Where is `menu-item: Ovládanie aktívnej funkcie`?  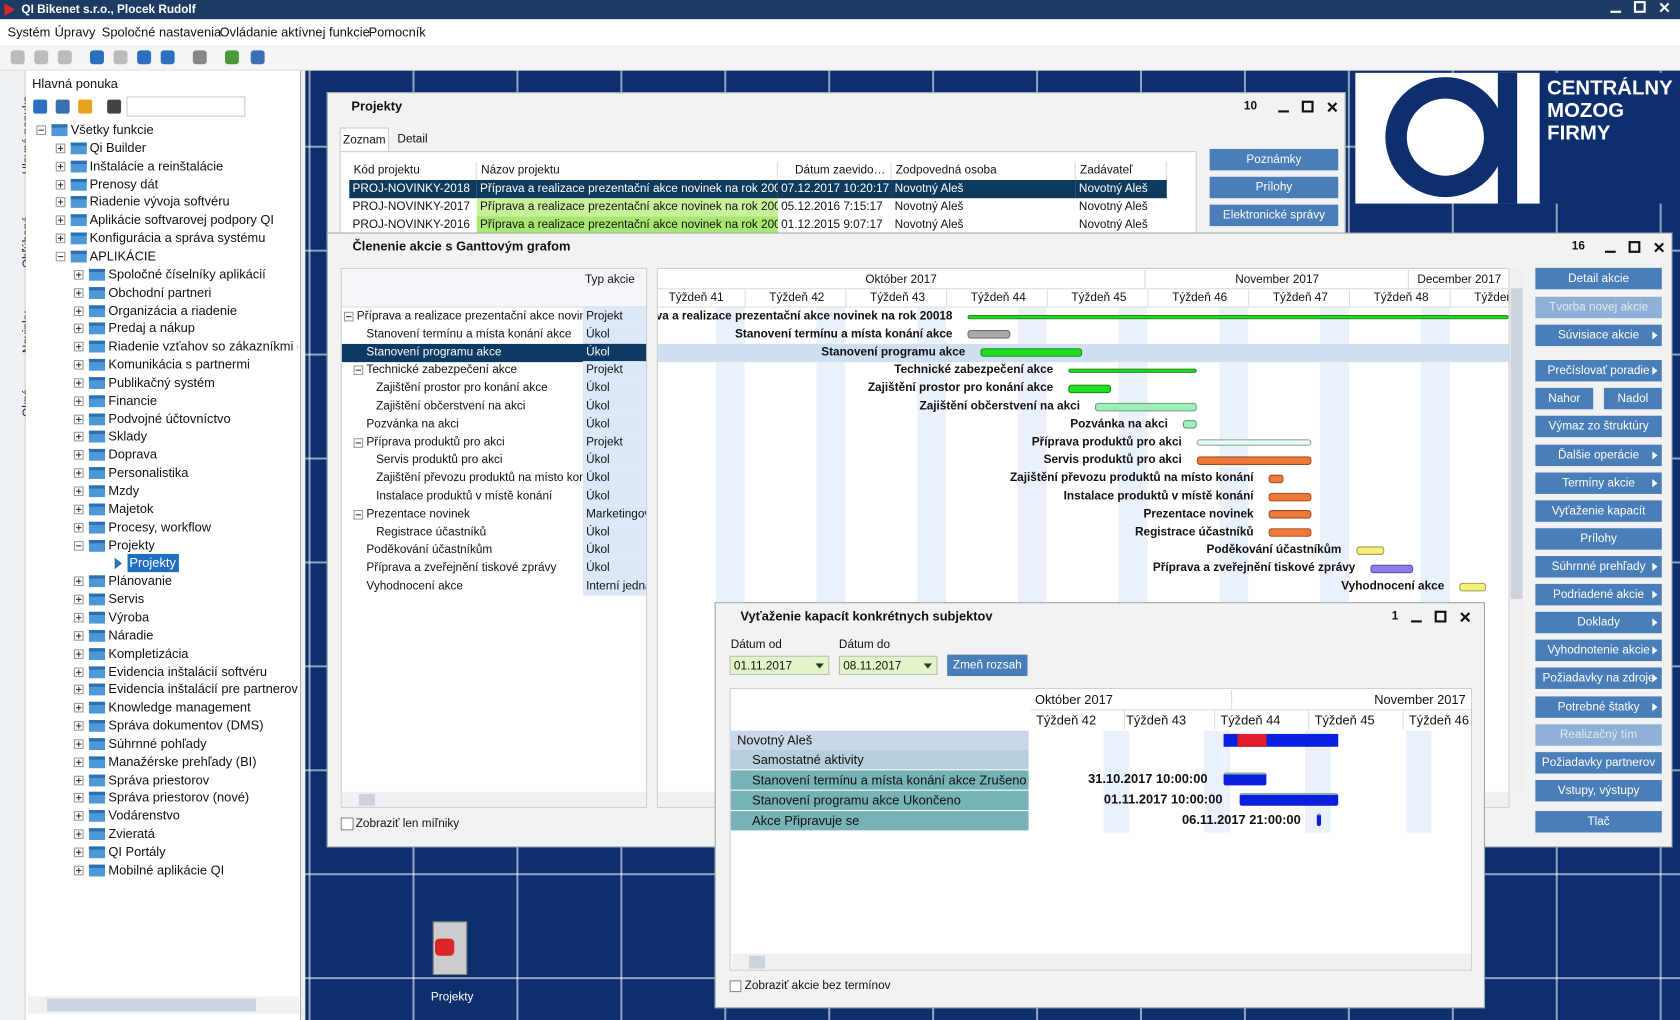 menu-item: Ovládanie aktívnej funkcie is located at coordinates (294, 32).